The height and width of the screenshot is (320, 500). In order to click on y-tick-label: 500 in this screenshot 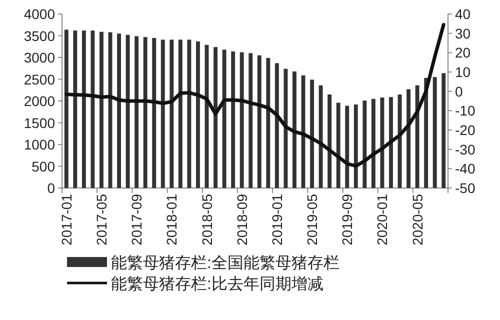, I will do `click(44, 166)`.